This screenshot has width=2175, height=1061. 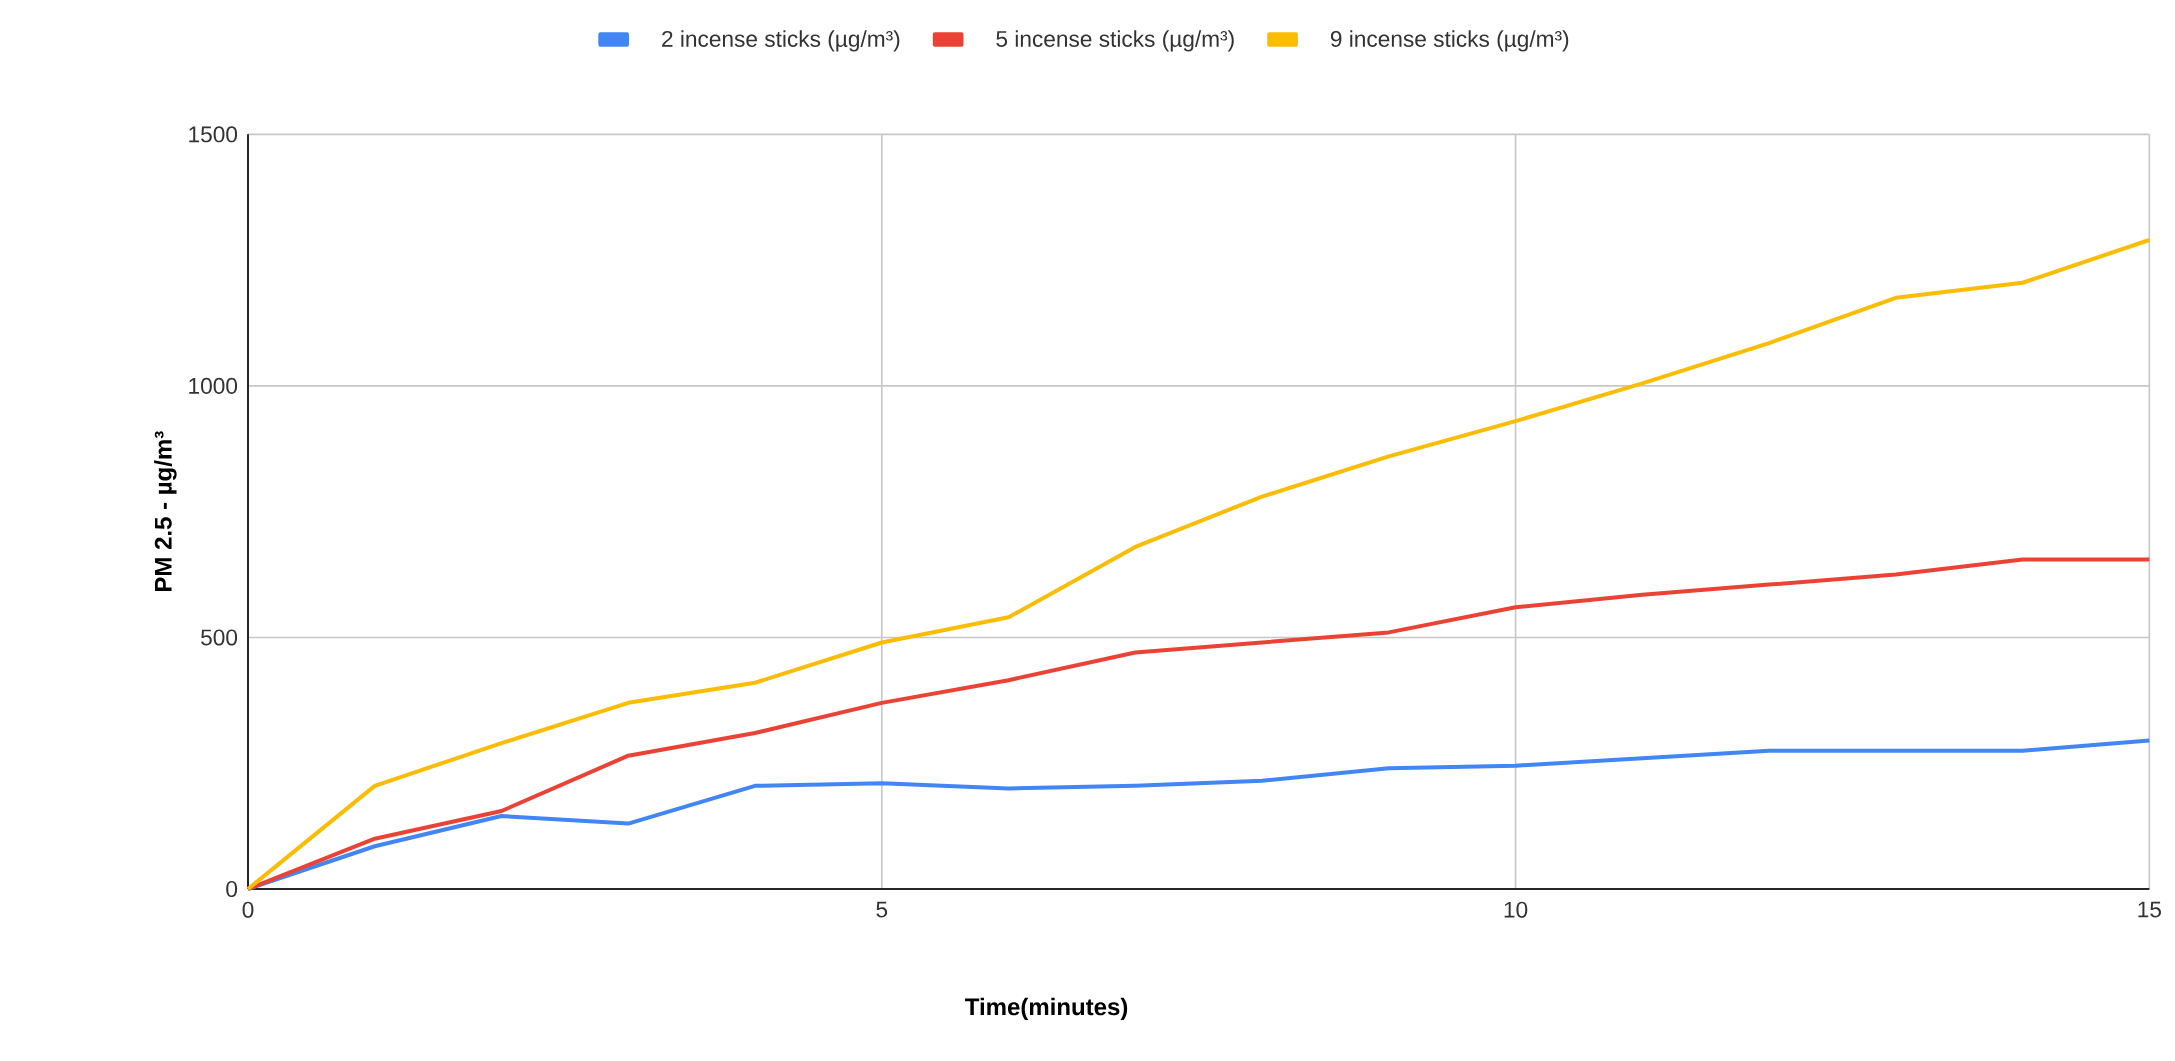 I want to click on y-tick-label: 1500, so click(x=213, y=134).